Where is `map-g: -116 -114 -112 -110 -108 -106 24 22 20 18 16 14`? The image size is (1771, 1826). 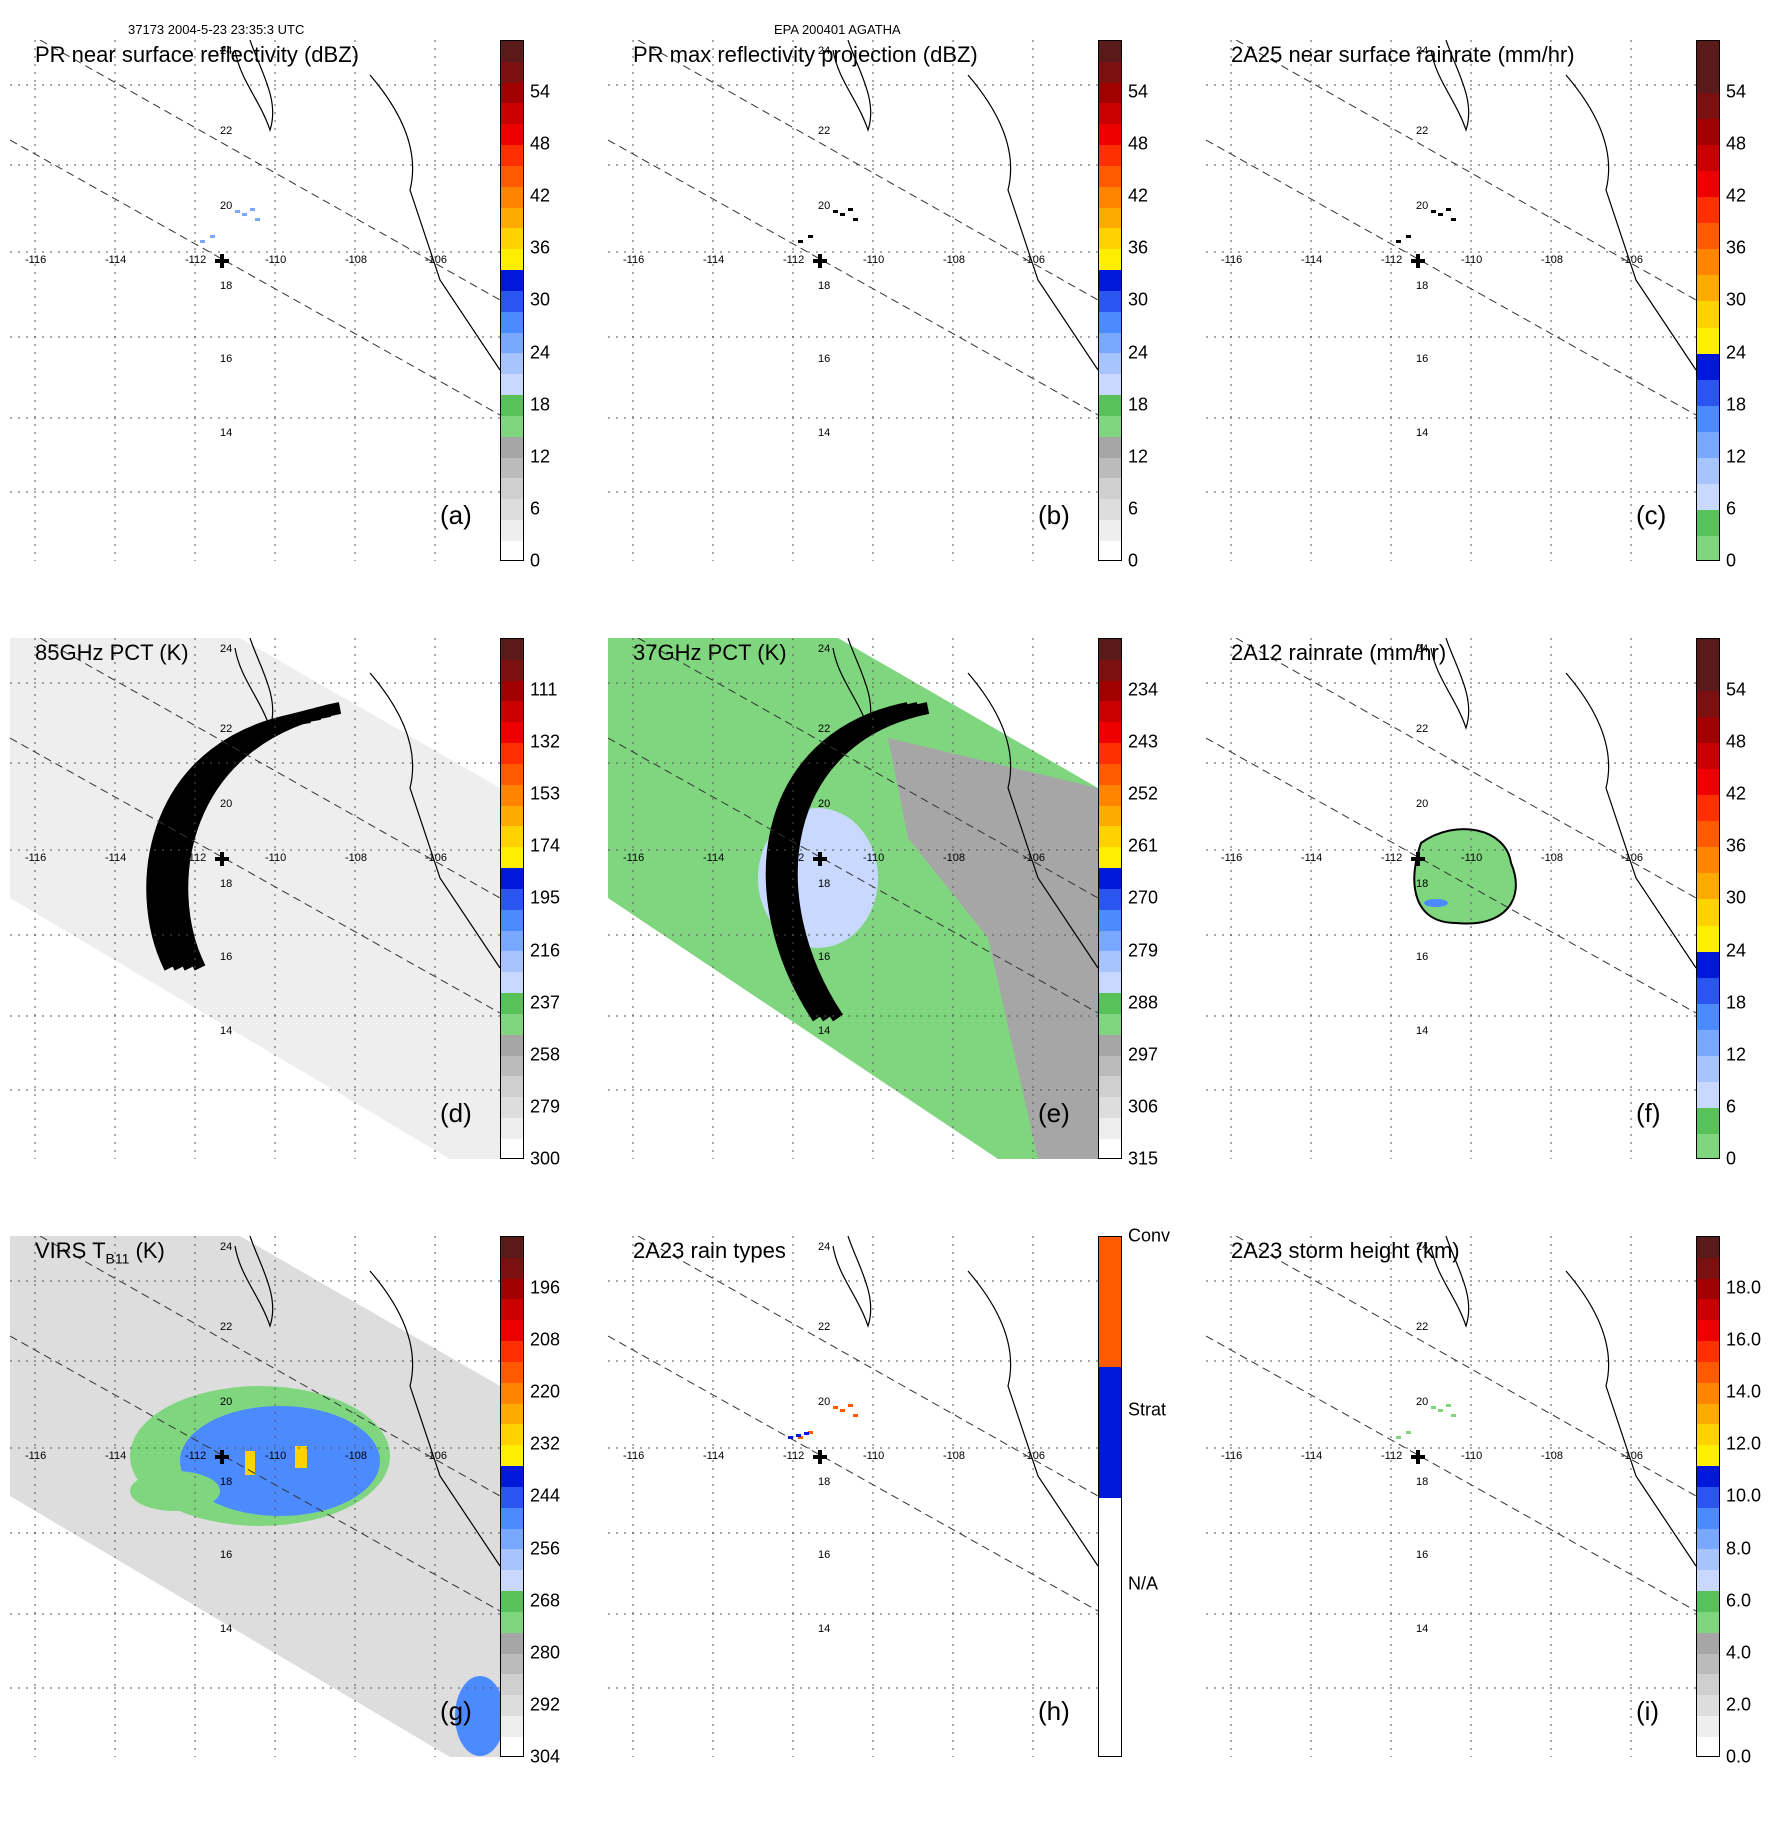 map-g: -116 -114 -112 -110 -108 -106 24 22 20 18 16 14 is located at coordinates (255, 1496).